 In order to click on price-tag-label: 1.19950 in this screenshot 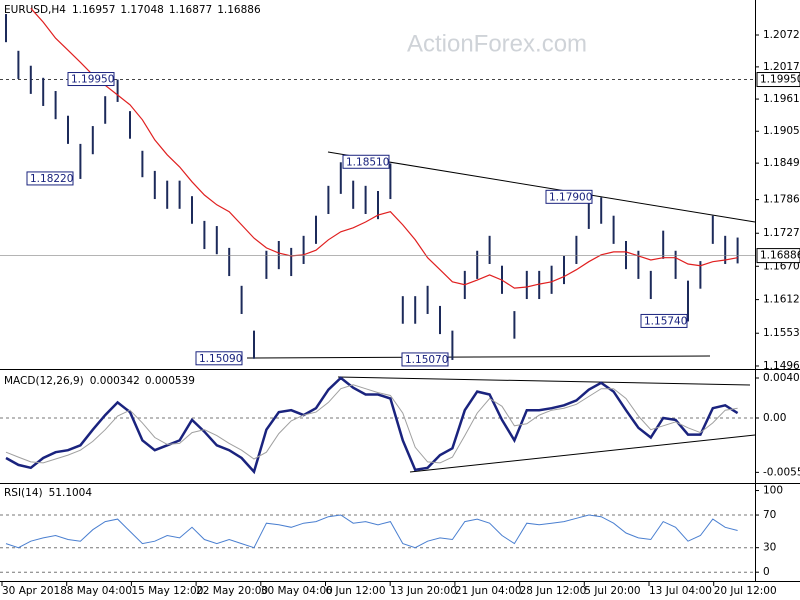, I will do `click(780, 80)`.